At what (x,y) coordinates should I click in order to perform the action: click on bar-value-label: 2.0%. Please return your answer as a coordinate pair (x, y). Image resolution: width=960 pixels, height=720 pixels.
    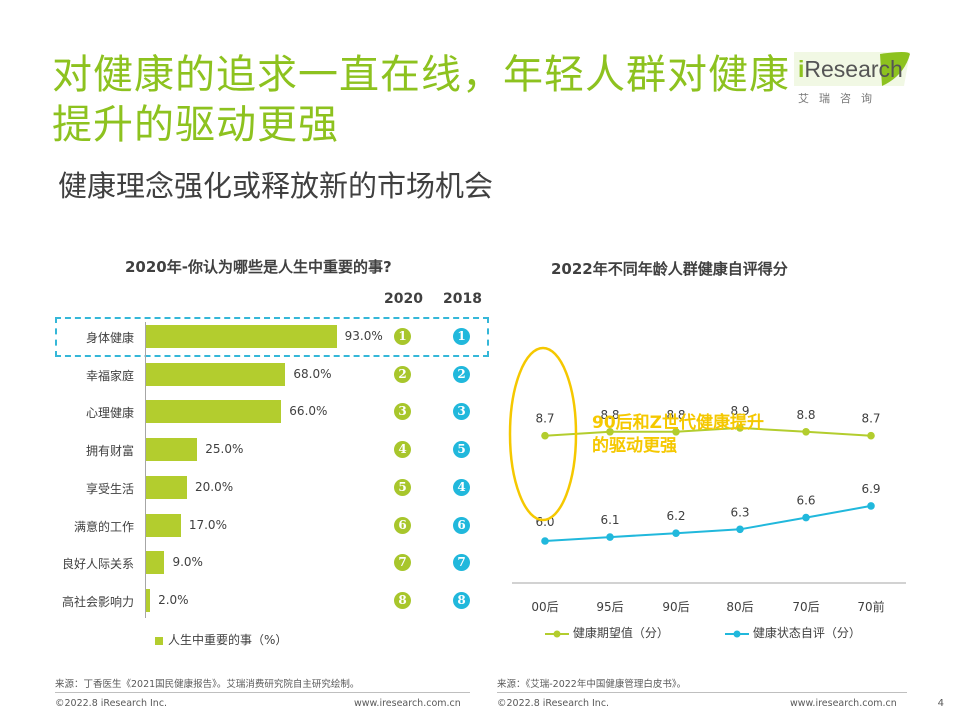
    Looking at the image, I should click on (173, 599).